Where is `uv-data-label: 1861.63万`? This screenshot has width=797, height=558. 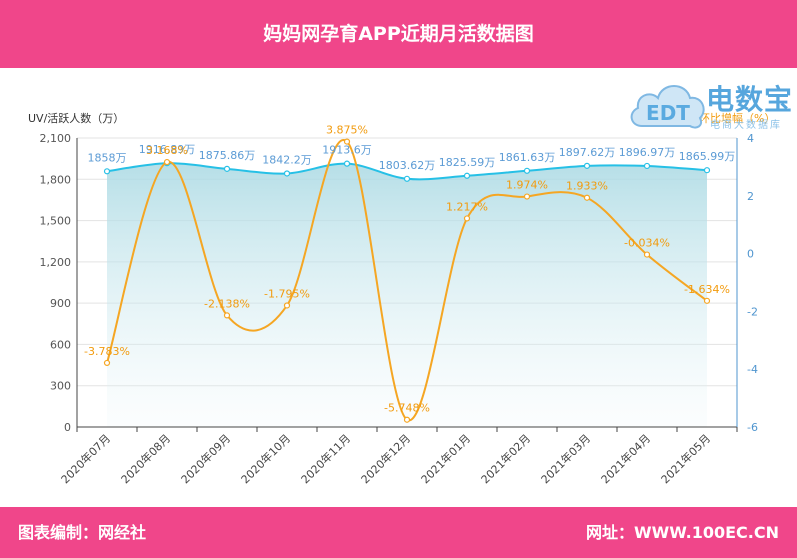
uv-data-label: 1861.63万 is located at coordinates (527, 157).